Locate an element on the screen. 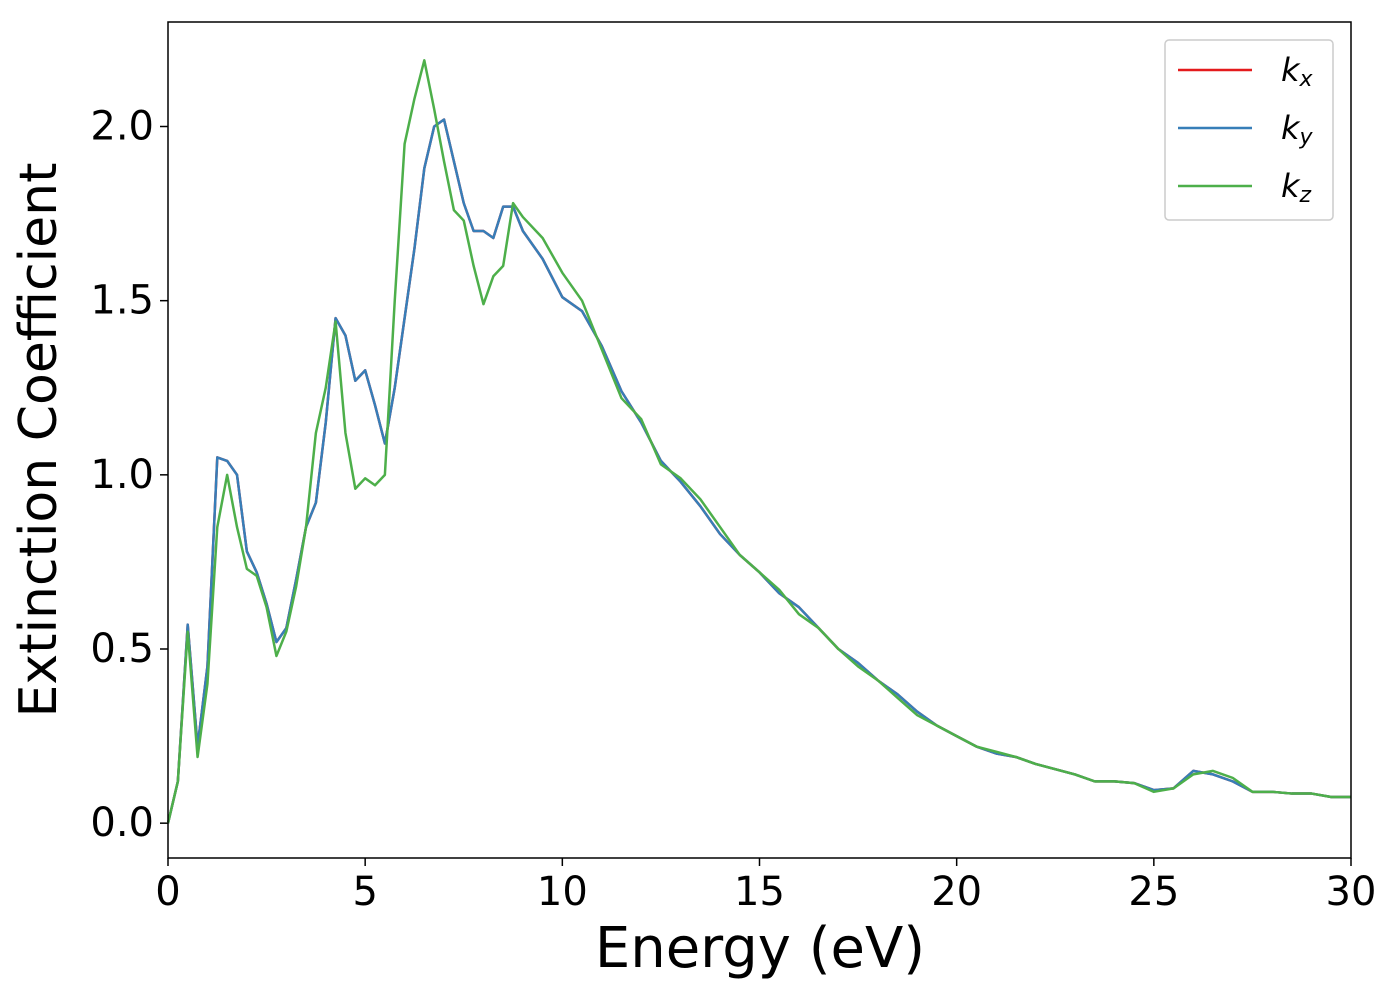 The width and height of the screenshot is (1400, 1000). x-tick-label: 10 is located at coordinates (562, 892).